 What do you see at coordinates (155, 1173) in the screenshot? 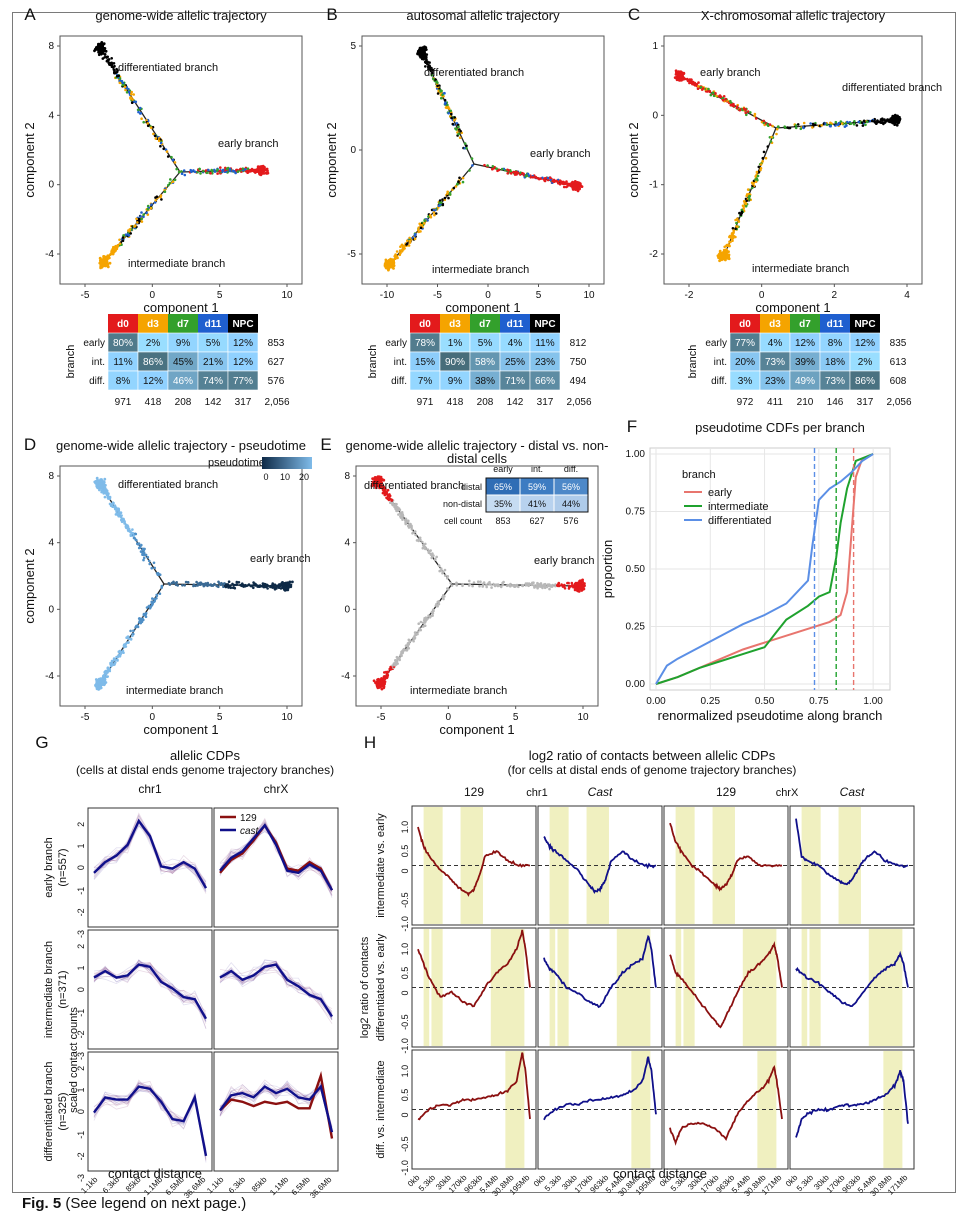
I see `x-axis-label: contact distance` at bounding box center [155, 1173].